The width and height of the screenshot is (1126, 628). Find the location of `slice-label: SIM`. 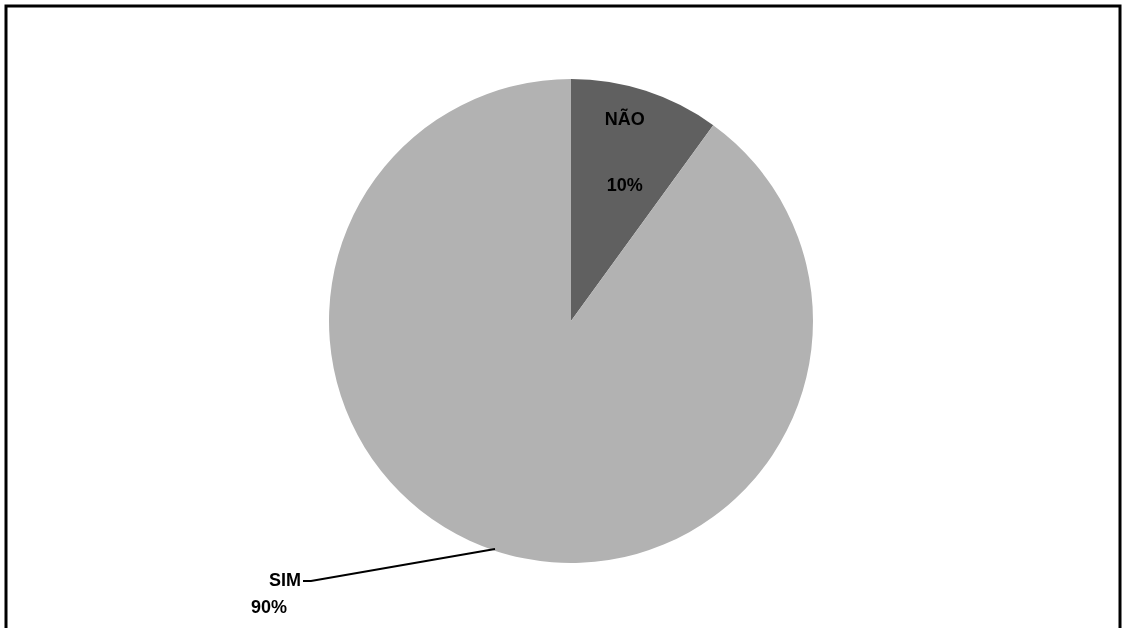

slice-label: SIM is located at coordinates (284, 580).